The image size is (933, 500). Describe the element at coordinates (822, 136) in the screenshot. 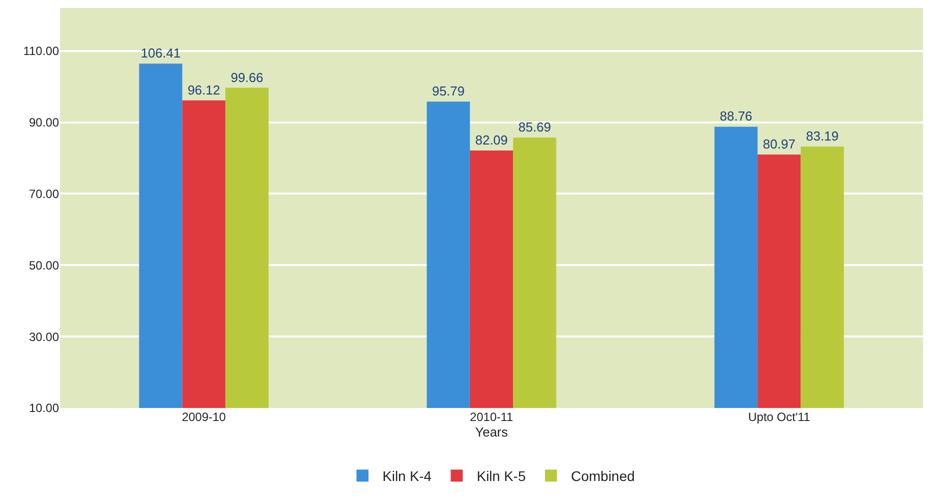

I see `data-label: 83.19` at that location.